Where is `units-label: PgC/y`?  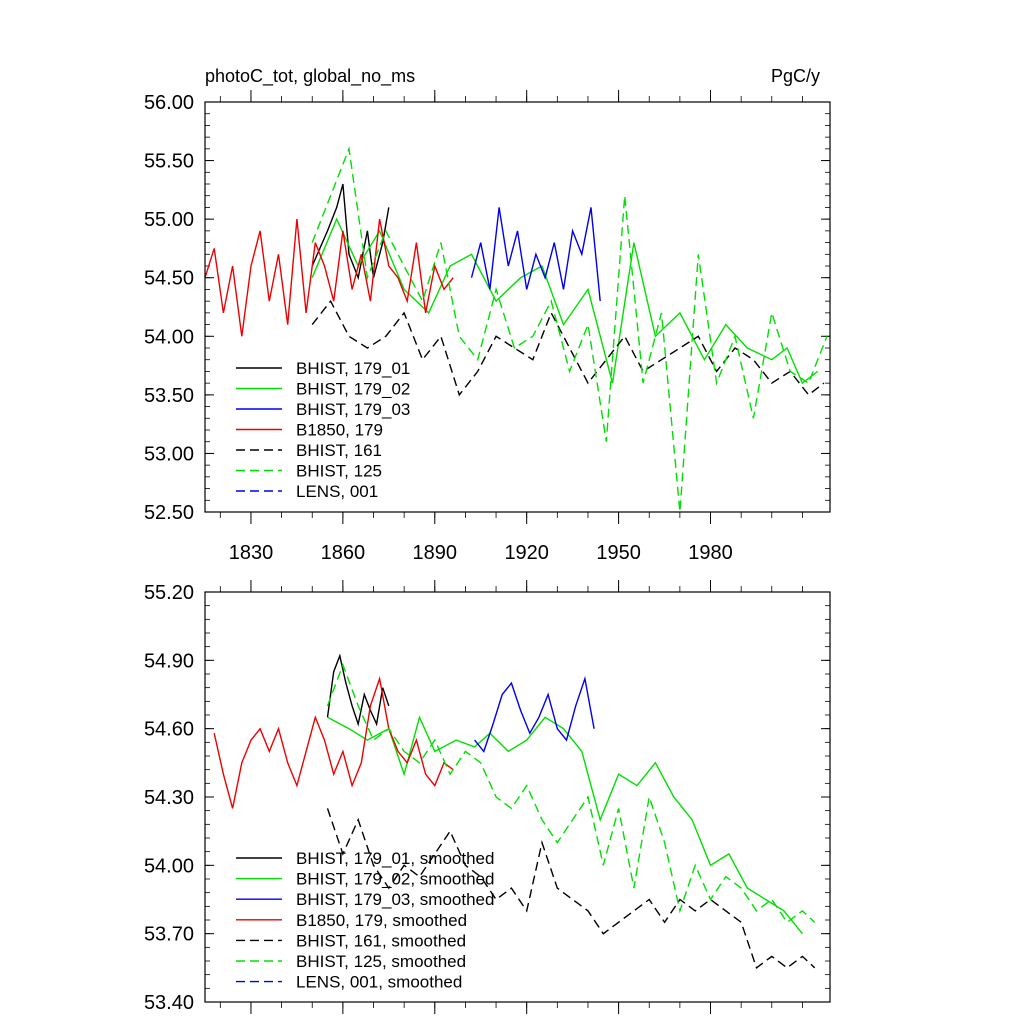 units-label: PgC/y is located at coordinates (795, 76).